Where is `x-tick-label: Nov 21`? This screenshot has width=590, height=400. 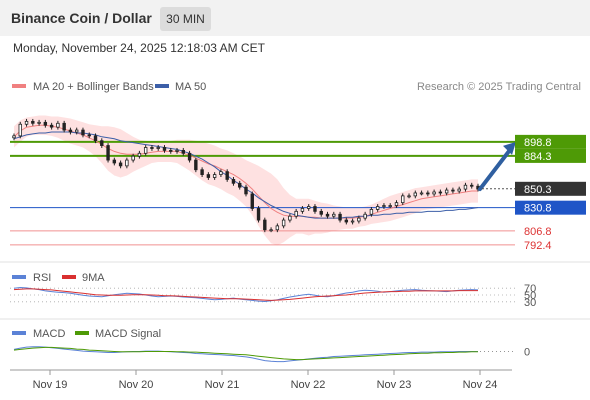
x-tick-label: Nov 21 is located at coordinates (222, 385).